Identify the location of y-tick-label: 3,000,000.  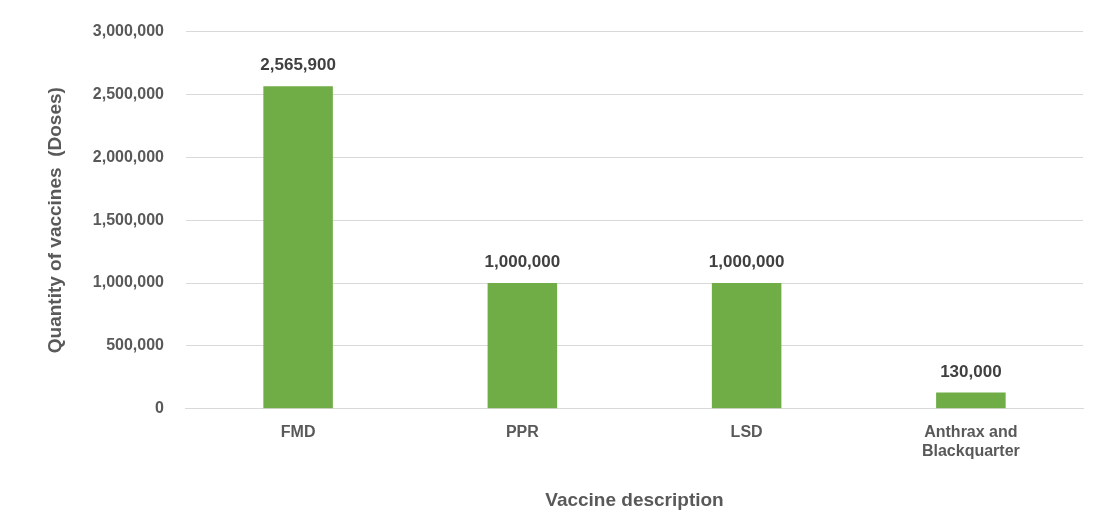
(128, 31).